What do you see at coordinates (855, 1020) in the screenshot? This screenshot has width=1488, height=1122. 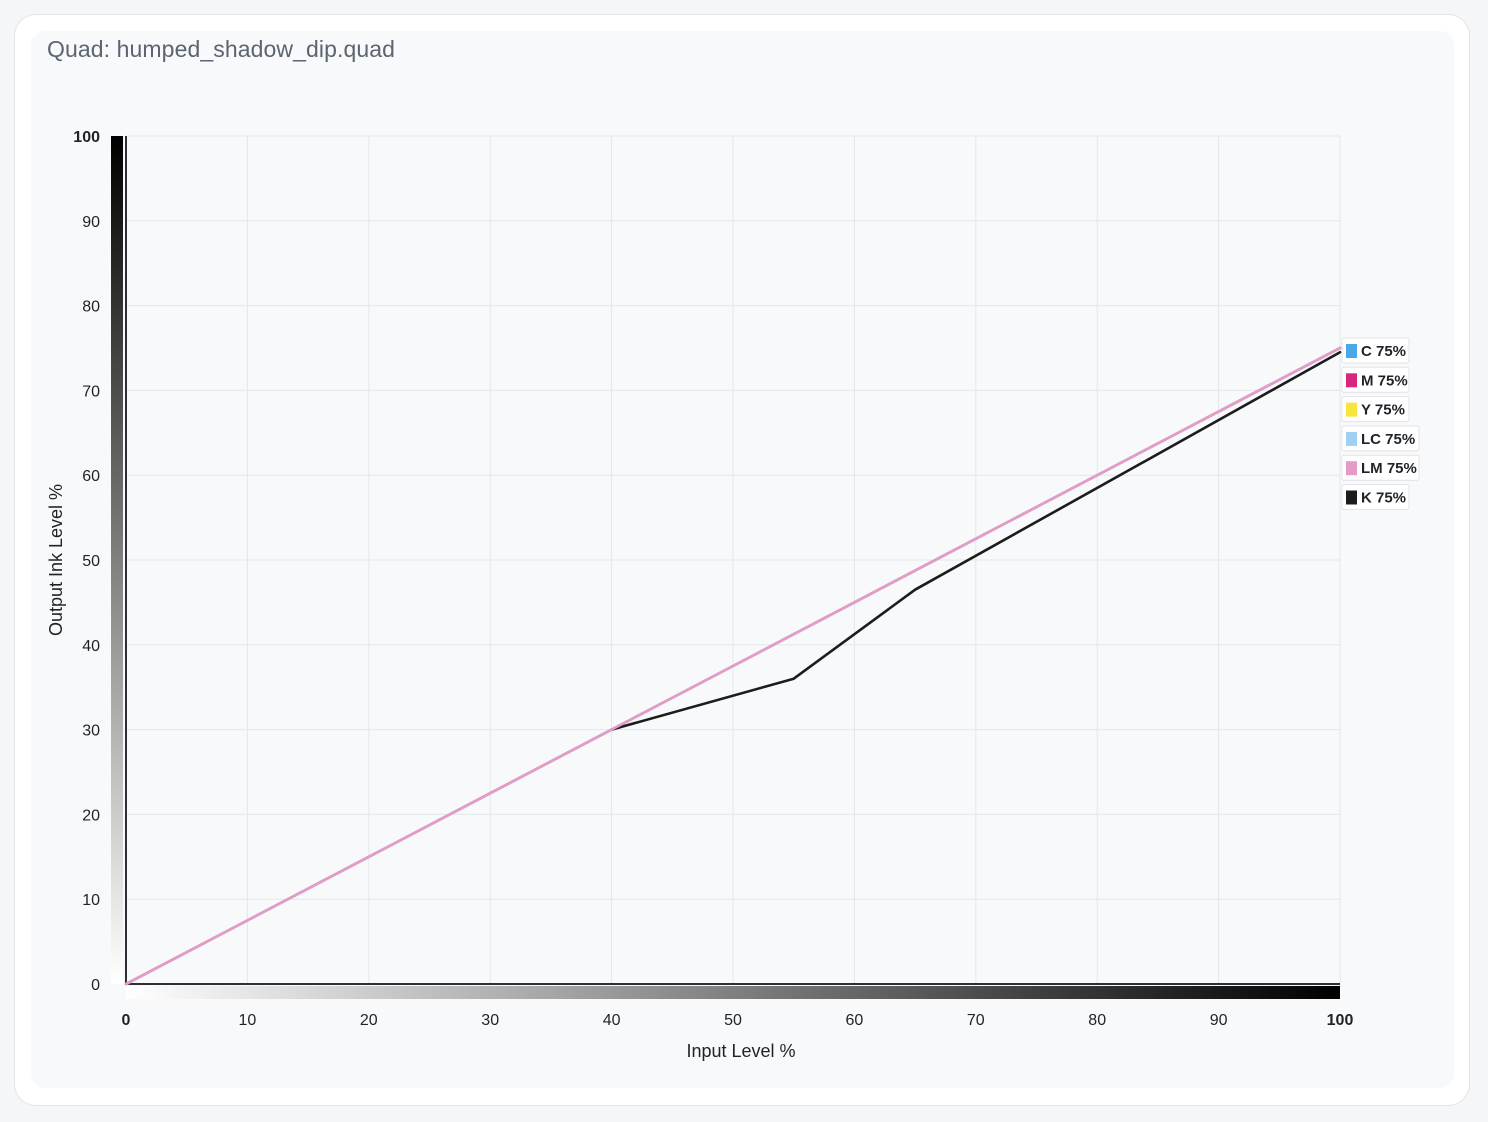 I see `x-tick-label-60: 60` at bounding box center [855, 1020].